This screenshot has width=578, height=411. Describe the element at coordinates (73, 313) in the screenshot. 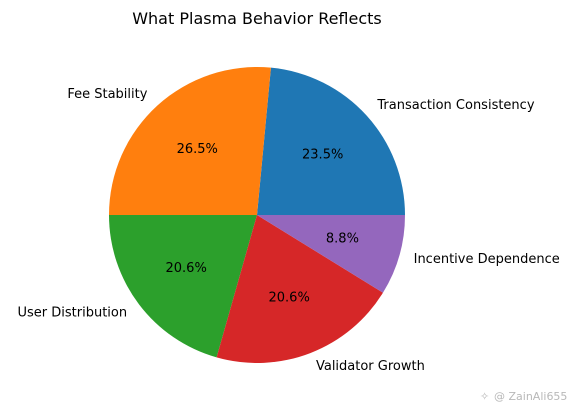

I see `slice-label-user-distribution: User Distribution` at that location.